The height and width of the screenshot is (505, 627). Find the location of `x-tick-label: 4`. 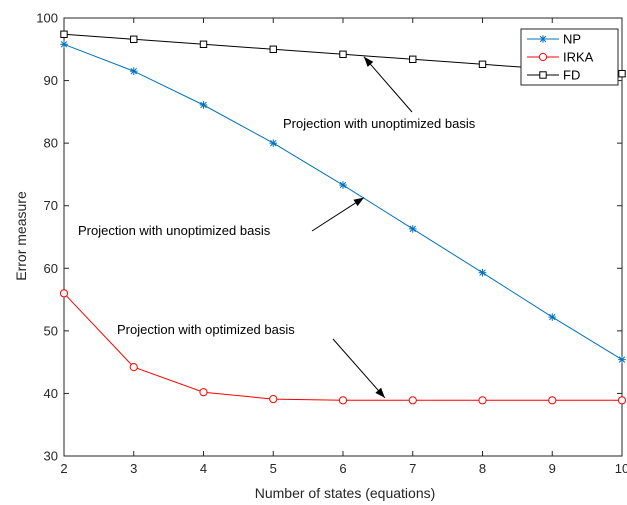

x-tick-label: 4 is located at coordinates (203, 468).